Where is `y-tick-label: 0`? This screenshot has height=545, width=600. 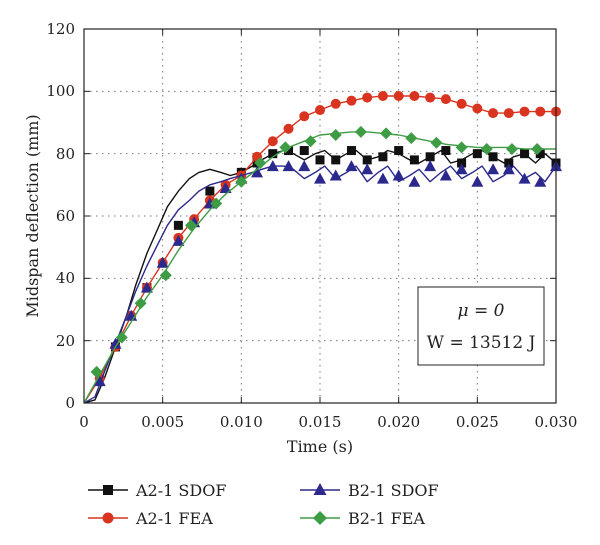 y-tick-label: 0 is located at coordinates (70, 403).